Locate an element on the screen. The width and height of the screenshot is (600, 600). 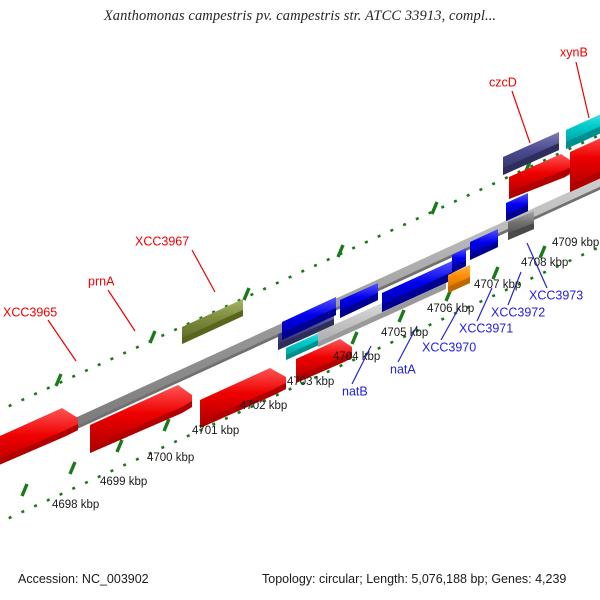
ruler-label: 4708 kbp is located at coordinates (544, 263).